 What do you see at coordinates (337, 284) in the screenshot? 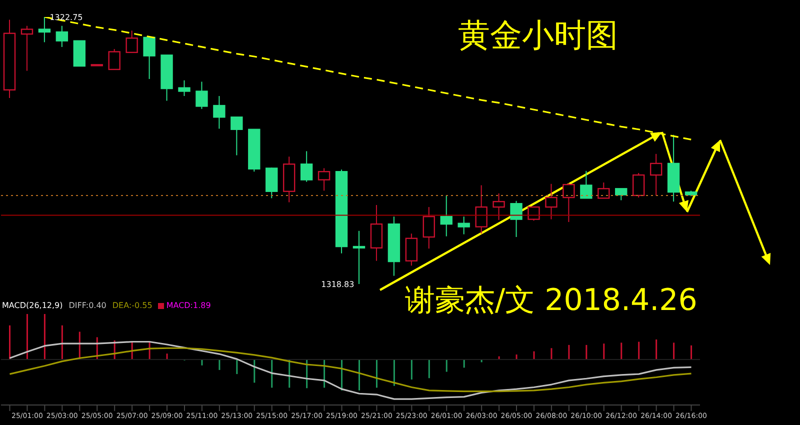
I see `annotation: 1318.83` at bounding box center [337, 284].